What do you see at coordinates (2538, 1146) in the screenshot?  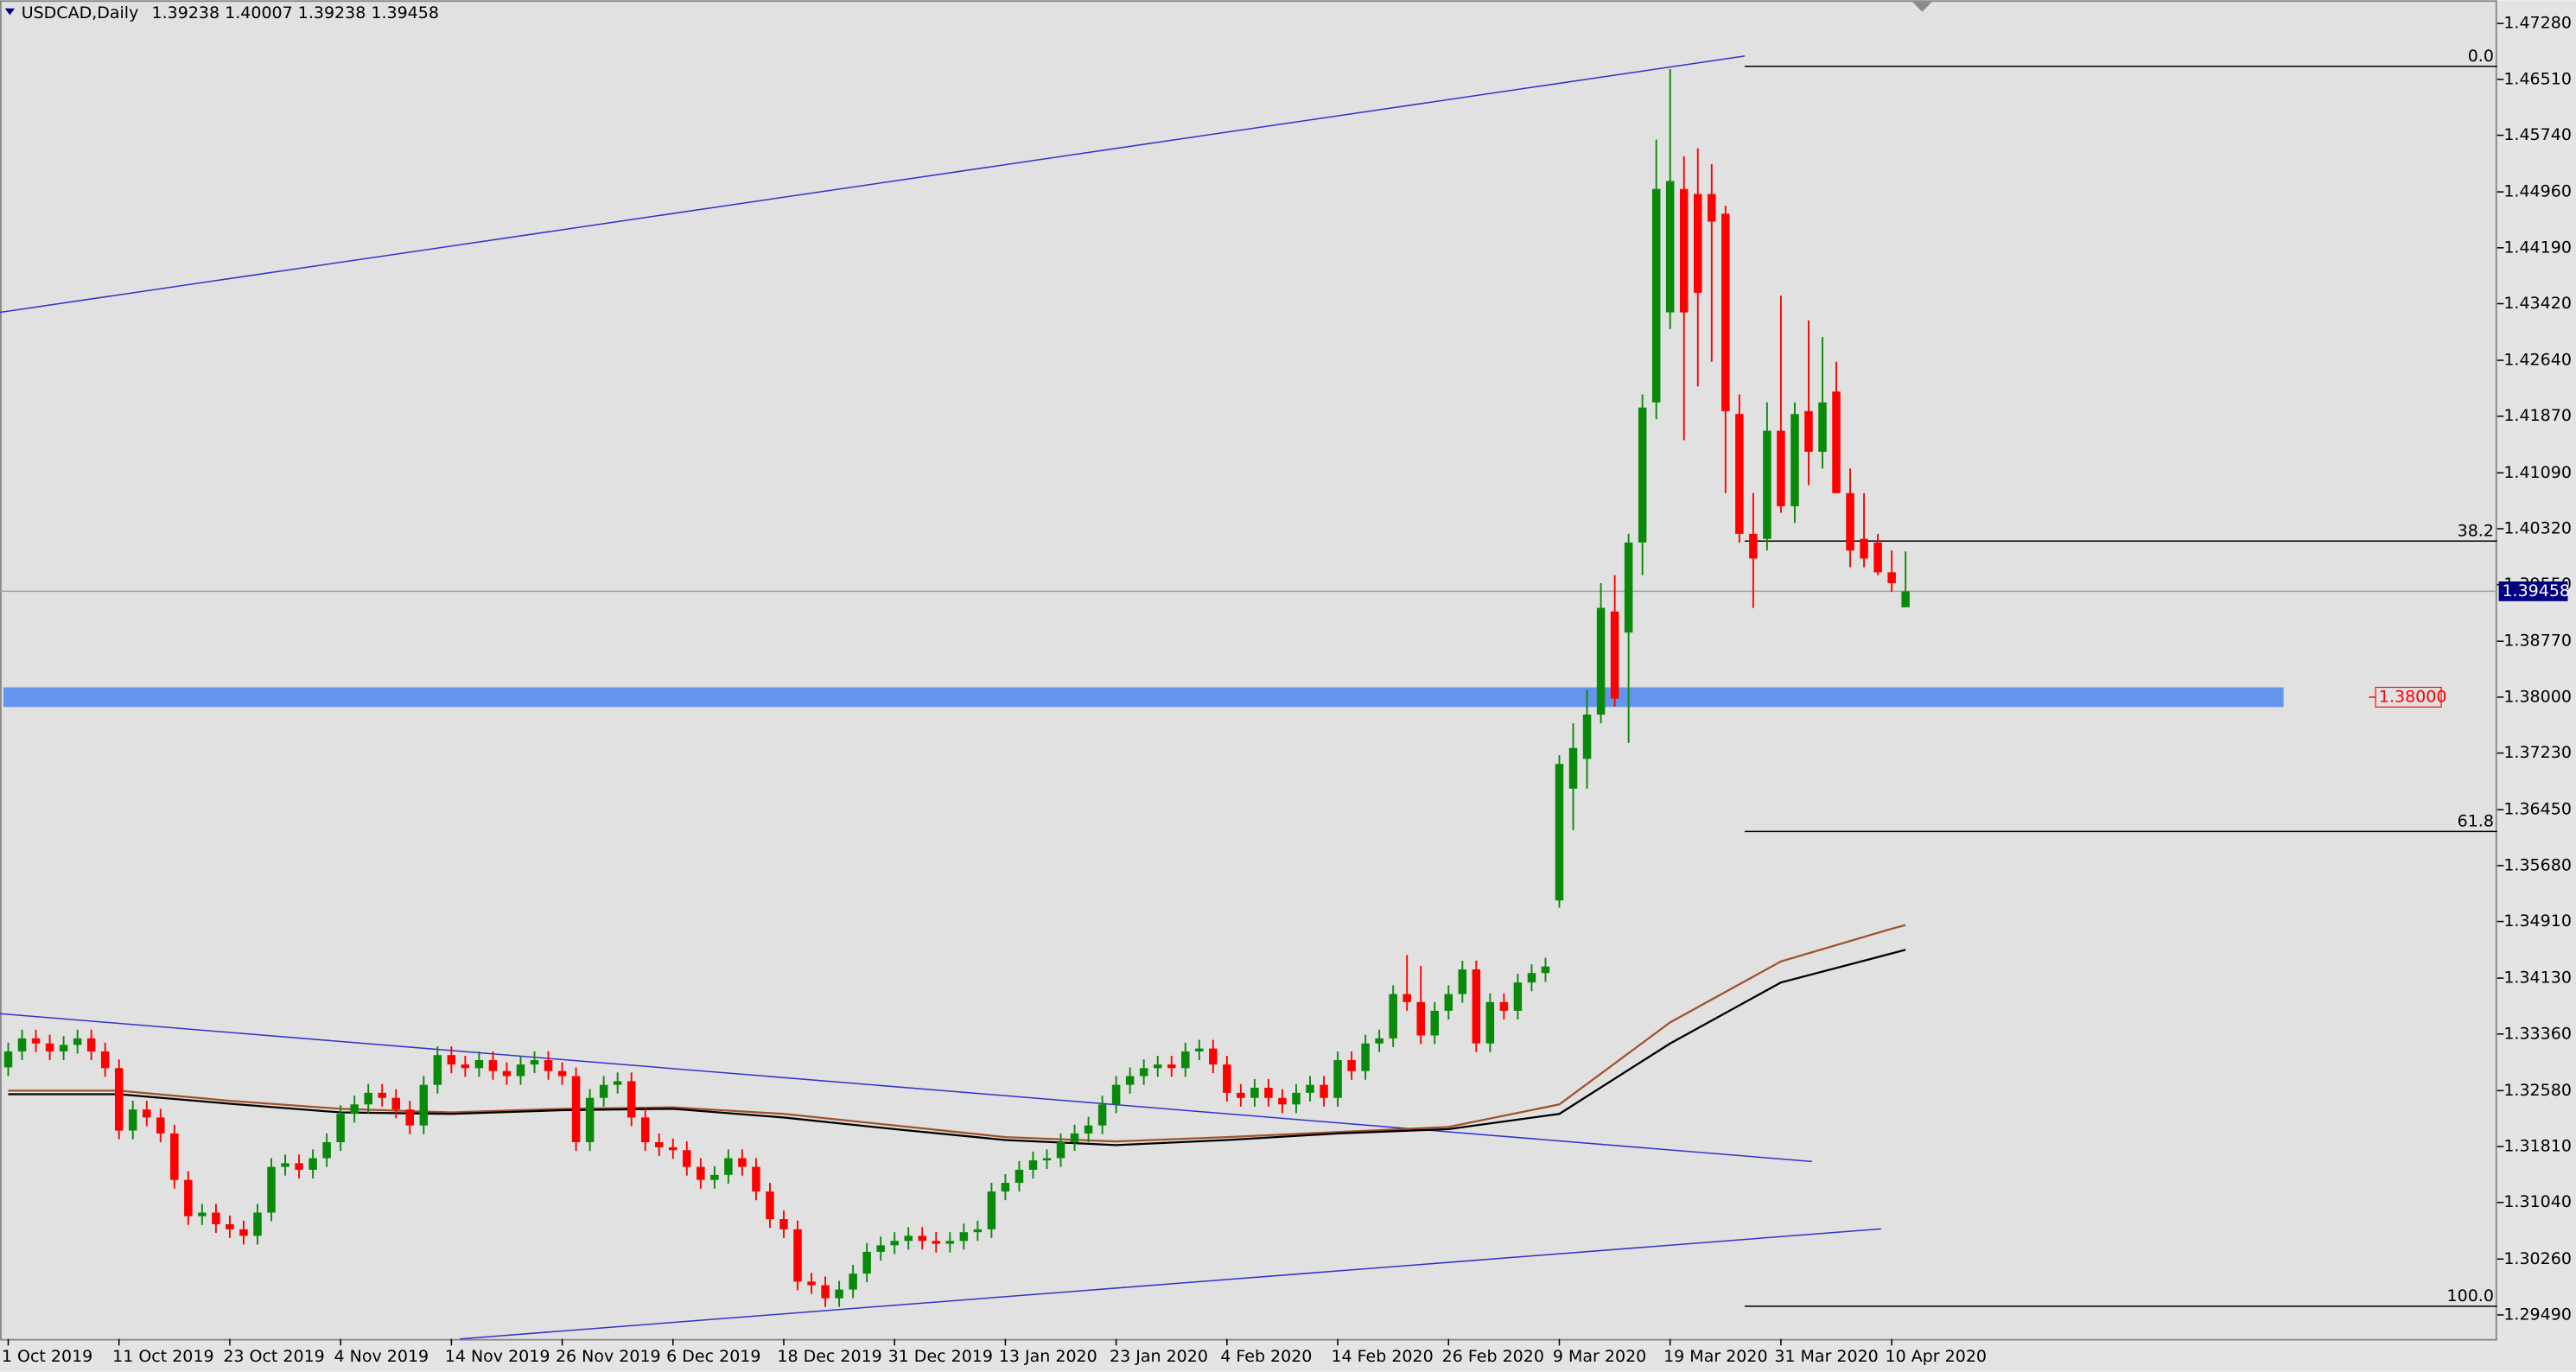 I see `y-tick-label: 1.31810` at bounding box center [2538, 1146].